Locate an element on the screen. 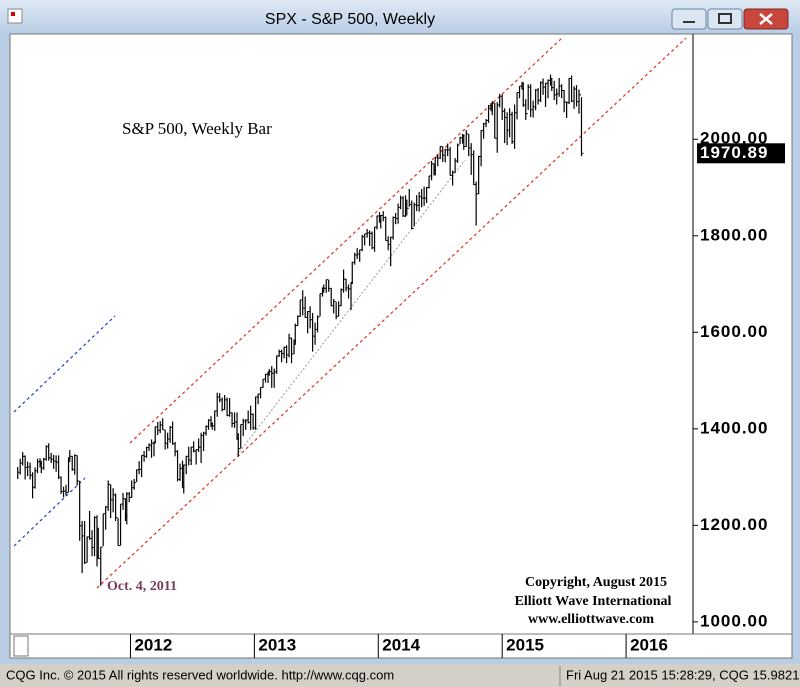  chart-subtitle: S&P 500, Weekly Bar is located at coordinates (197, 128).